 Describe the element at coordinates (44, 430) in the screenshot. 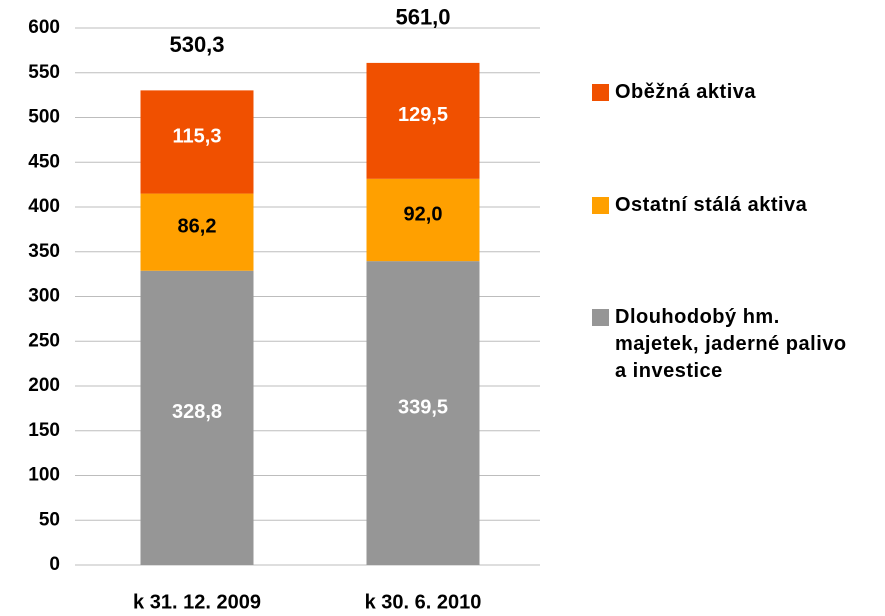

I see `y-tick-label: 150` at that location.